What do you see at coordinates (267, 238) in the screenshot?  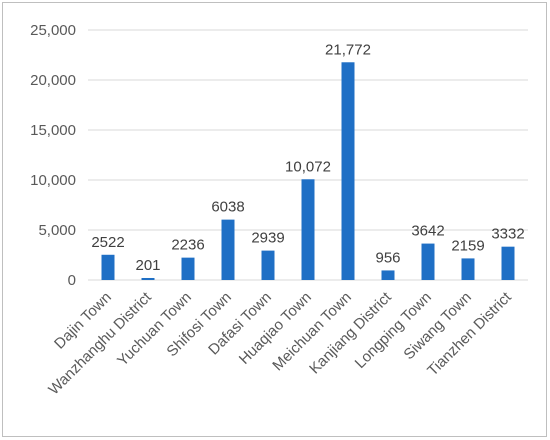 I see `data-label: 2939` at bounding box center [267, 238].